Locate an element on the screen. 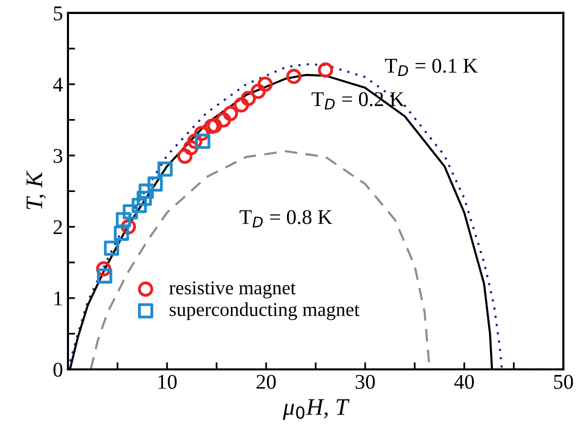 The image size is (576, 432). y-tick-label: 2 is located at coordinates (58, 227).